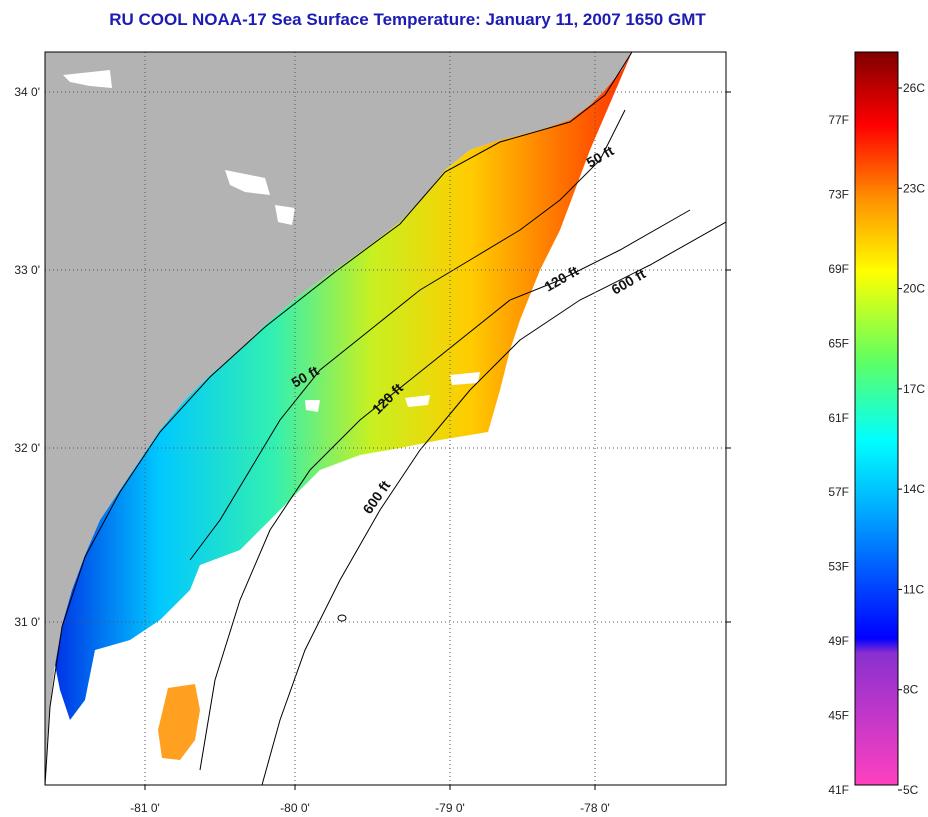 The height and width of the screenshot is (817, 928). What do you see at coordinates (838, 492) in the screenshot?
I see `colorbar-f-label: 57F` at bounding box center [838, 492].